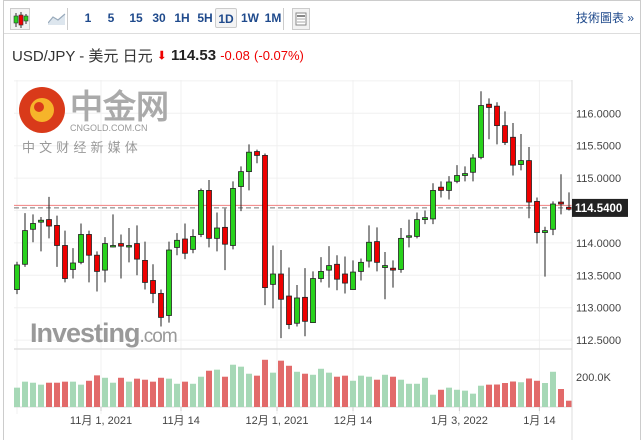  Describe the element at coordinates (20, 19) in the screenshot. I see `candlestick-icon` at that location.